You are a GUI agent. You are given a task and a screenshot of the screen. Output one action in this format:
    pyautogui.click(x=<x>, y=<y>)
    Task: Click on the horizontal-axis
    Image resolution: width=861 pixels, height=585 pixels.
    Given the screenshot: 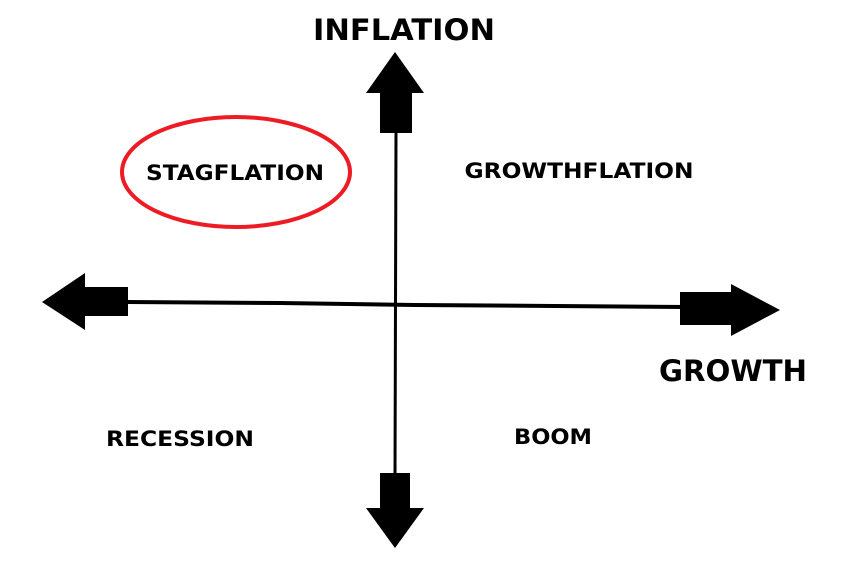 What is the action you would take?
    pyautogui.click(x=411, y=304)
    